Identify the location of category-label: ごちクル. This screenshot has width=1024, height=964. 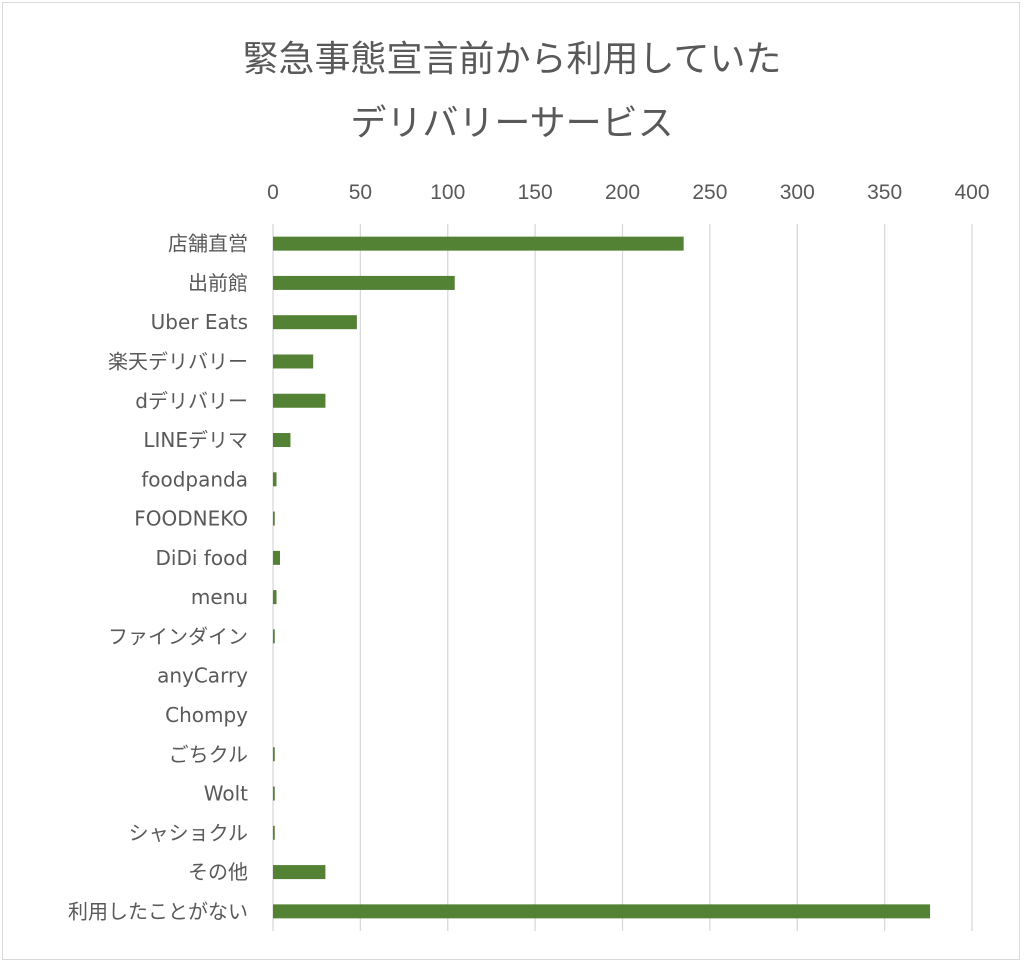
(208, 754).